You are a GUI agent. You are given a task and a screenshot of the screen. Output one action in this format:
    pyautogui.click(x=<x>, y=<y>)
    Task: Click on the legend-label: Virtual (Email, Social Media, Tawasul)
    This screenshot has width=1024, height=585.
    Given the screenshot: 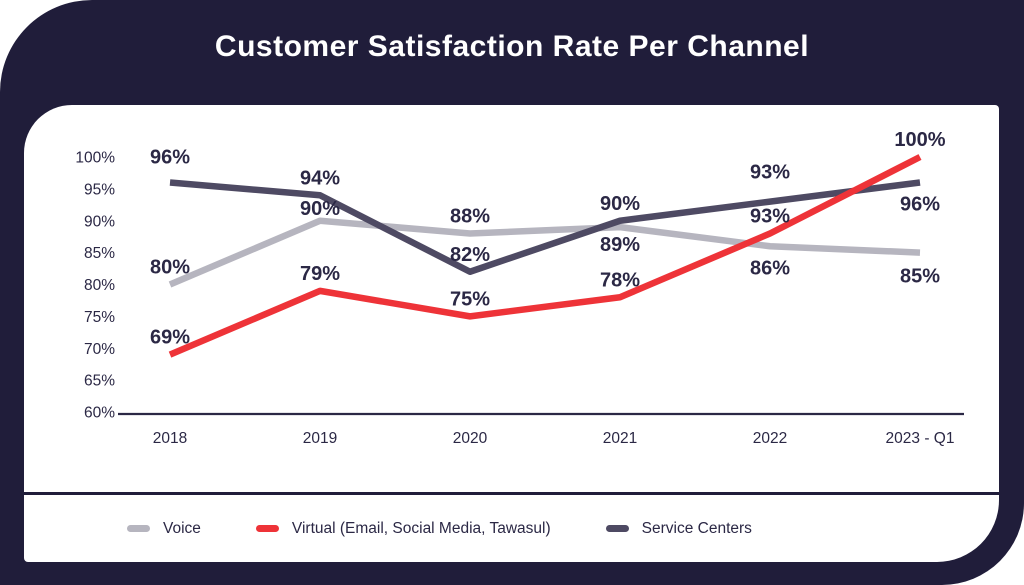 What is the action you would take?
    pyautogui.click(x=421, y=528)
    